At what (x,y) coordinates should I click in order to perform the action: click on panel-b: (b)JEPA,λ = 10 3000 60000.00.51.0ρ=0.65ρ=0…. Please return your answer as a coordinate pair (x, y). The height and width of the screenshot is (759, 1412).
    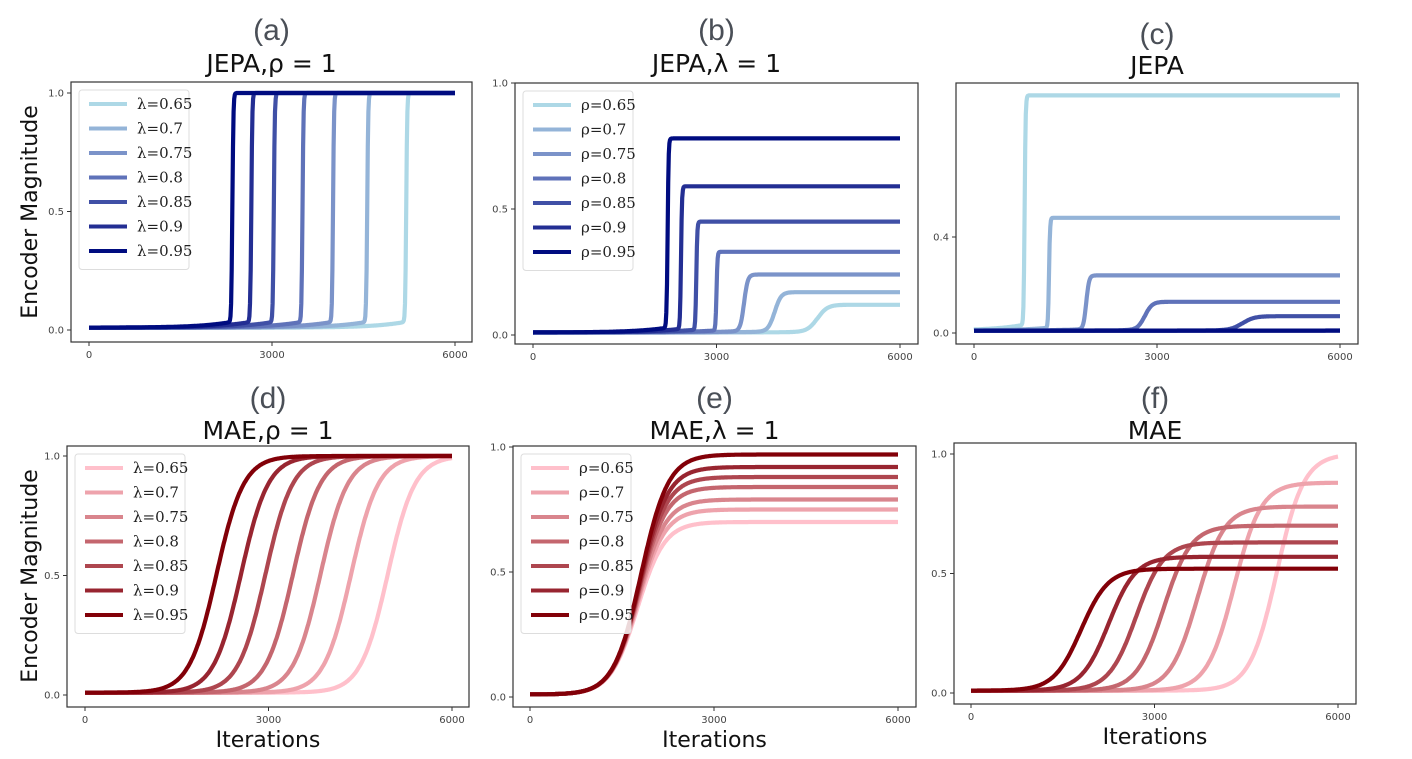
    Looking at the image, I should click on (705, 188).